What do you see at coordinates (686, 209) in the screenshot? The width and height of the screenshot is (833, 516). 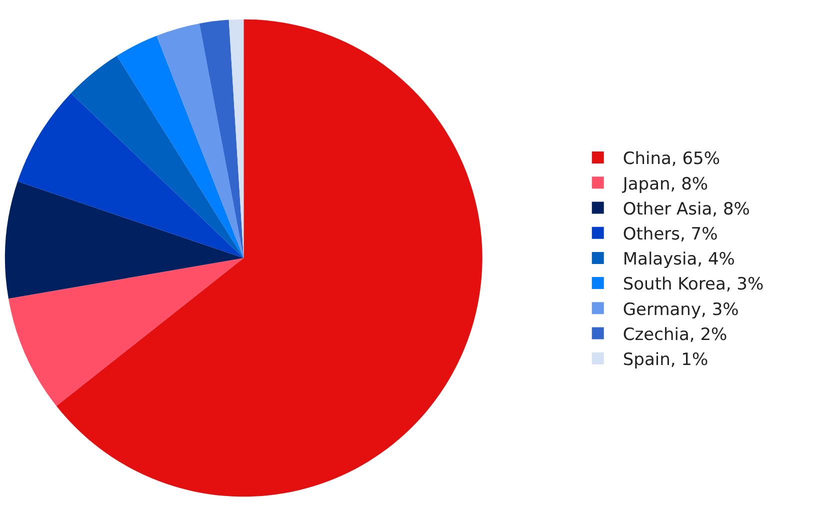 I see `legend-label: Other Asia, 8%` at bounding box center [686, 209].